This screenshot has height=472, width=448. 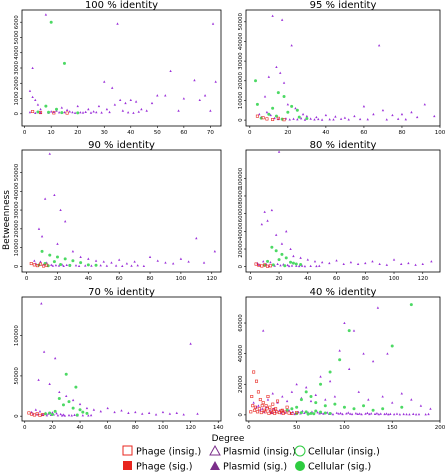 What do you see at coordinates (88, 279) in the screenshot?
I see `x-tick-label: 40` at bounding box center [88, 279].